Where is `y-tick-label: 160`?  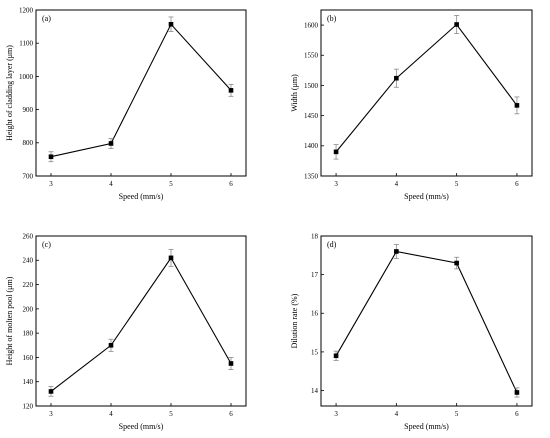 y-tick-label: 160 is located at coordinates (28, 358).